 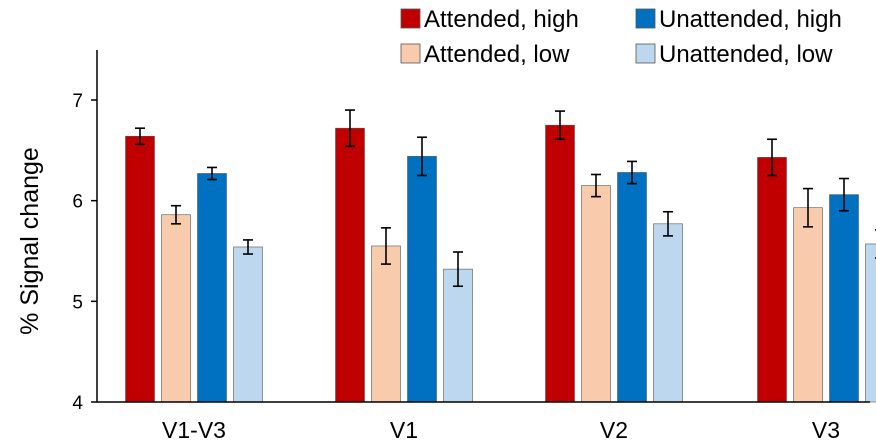 I want to click on x-category-label: V1, so click(x=404, y=430).